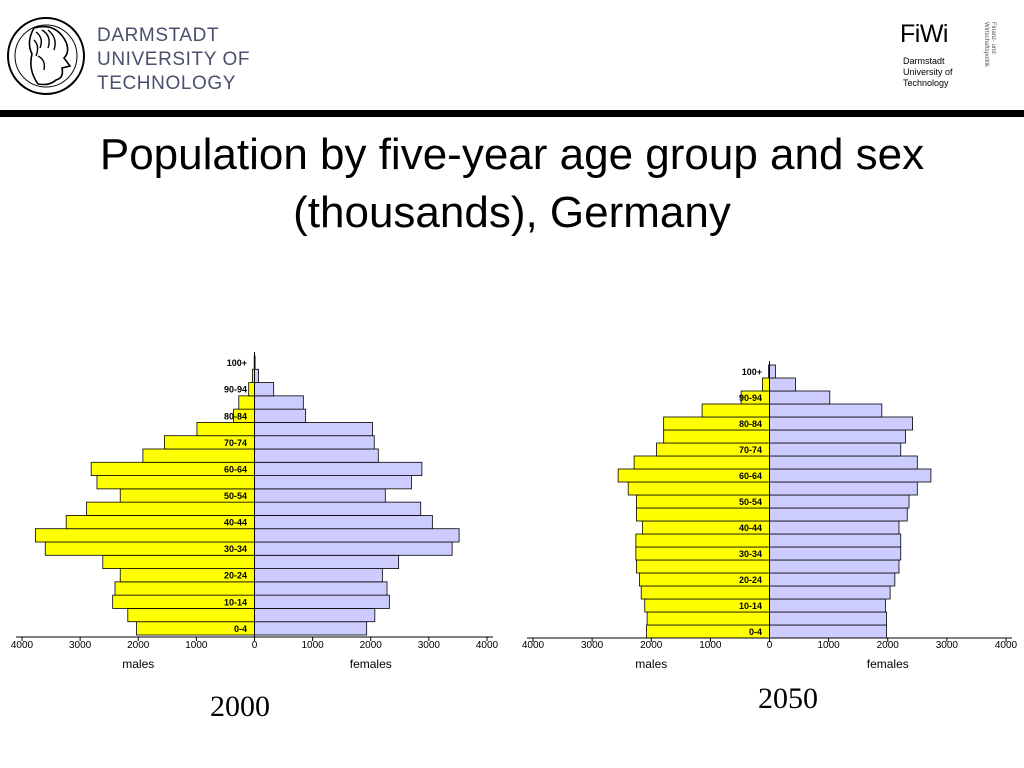 This screenshot has height=768, width=1024. I want to click on bar-females-70-74-2050, so click(835, 449).